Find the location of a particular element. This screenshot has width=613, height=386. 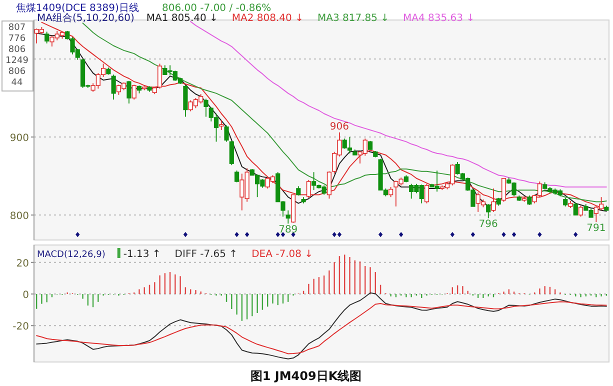

line-series is located at coordinates (321, 327).